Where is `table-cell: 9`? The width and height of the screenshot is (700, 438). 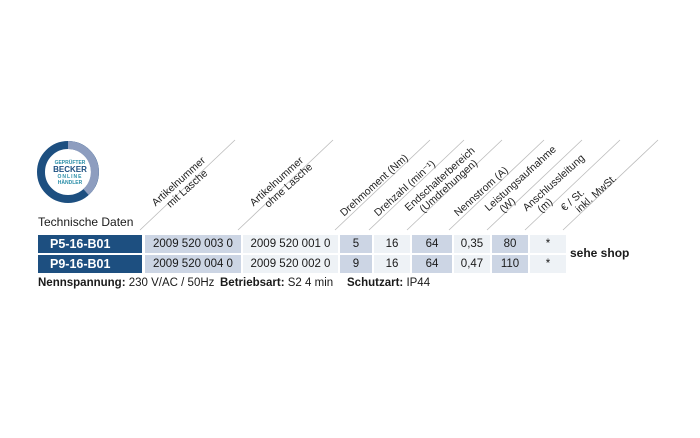 table-cell: 9 is located at coordinates (356, 264).